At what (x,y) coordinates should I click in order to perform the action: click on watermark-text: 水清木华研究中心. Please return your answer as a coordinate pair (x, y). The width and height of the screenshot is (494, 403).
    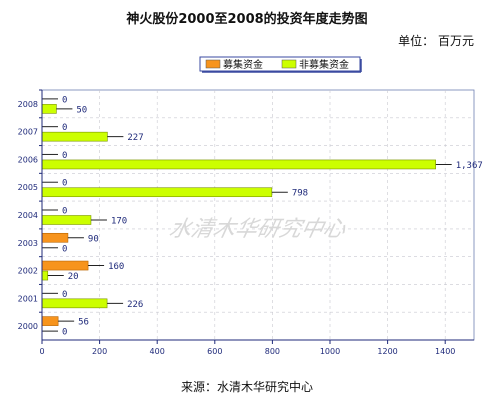
    Looking at the image, I should click on (258, 229).